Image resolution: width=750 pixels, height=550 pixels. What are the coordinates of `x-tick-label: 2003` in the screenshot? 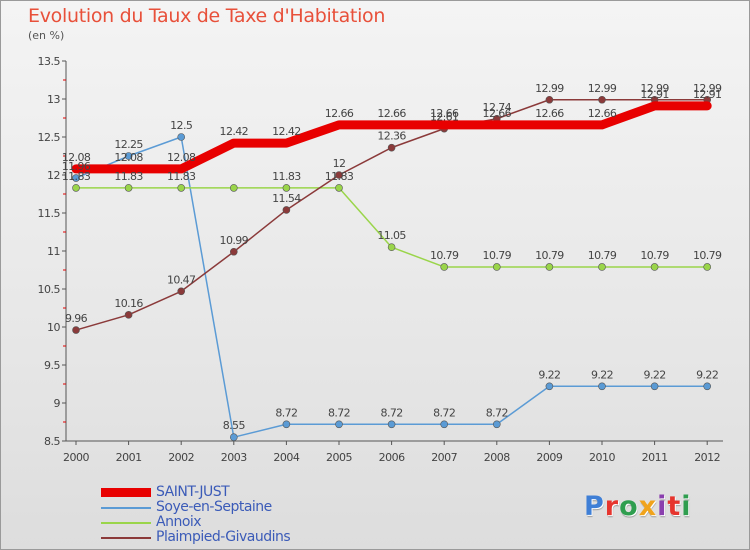 It's located at (234, 457).